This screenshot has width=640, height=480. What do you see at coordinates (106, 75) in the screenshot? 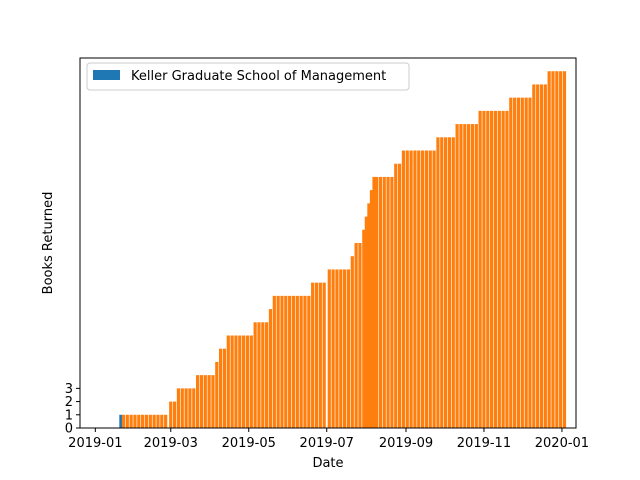
I see `legend-swatch` at bounding box center [106, 75].